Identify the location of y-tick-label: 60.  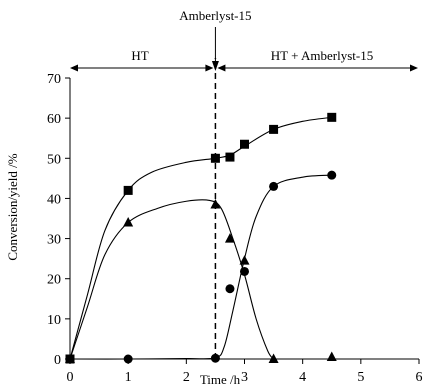
(54, 119).